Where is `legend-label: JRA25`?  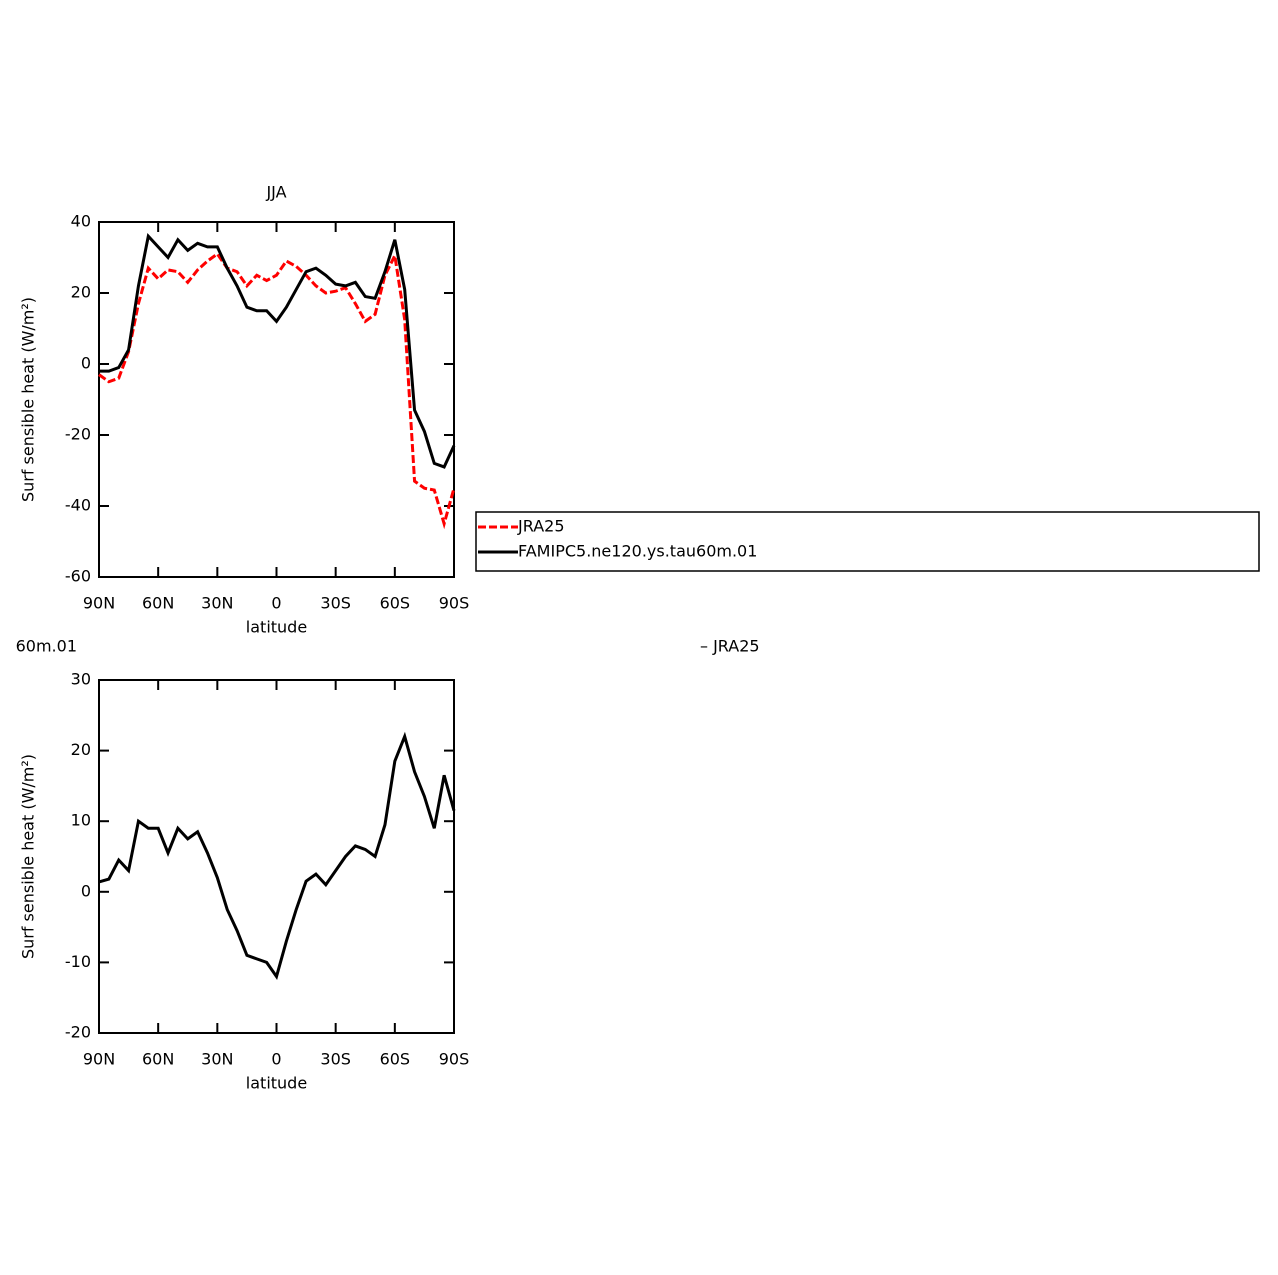 legend-label: JRA25 is located at coordinates (541, 526).